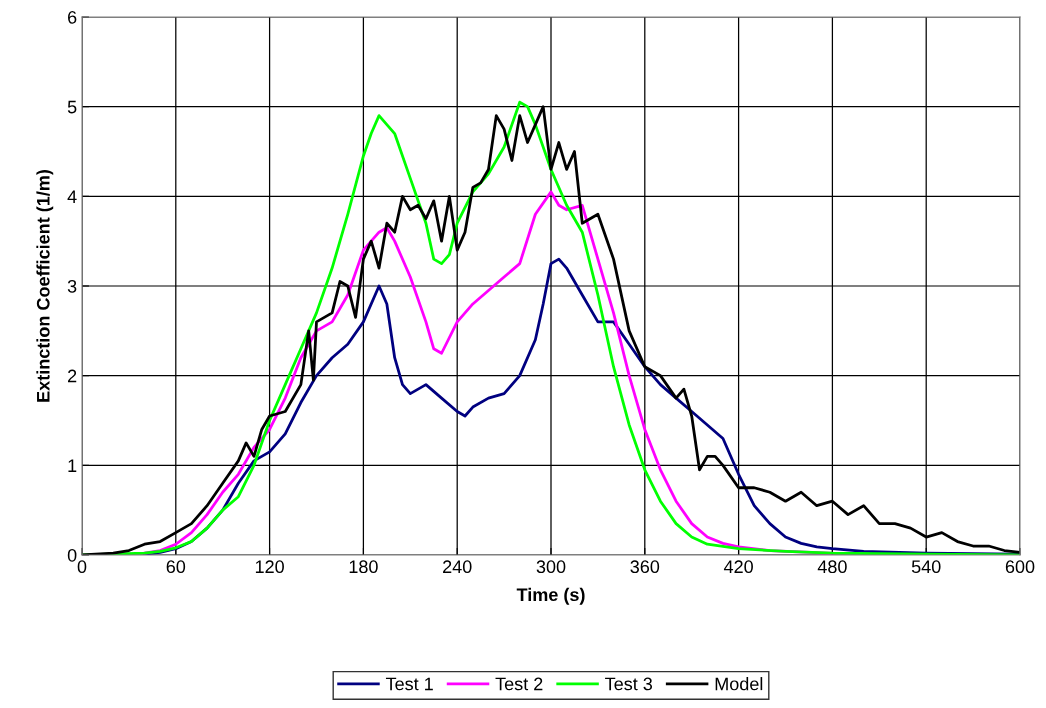 Image resolution: width=1046 pixels, height=708 pixels. Describe the element at coordinates (738, 567) in the screenshot. I see `x-tick-label: 420` at that location.